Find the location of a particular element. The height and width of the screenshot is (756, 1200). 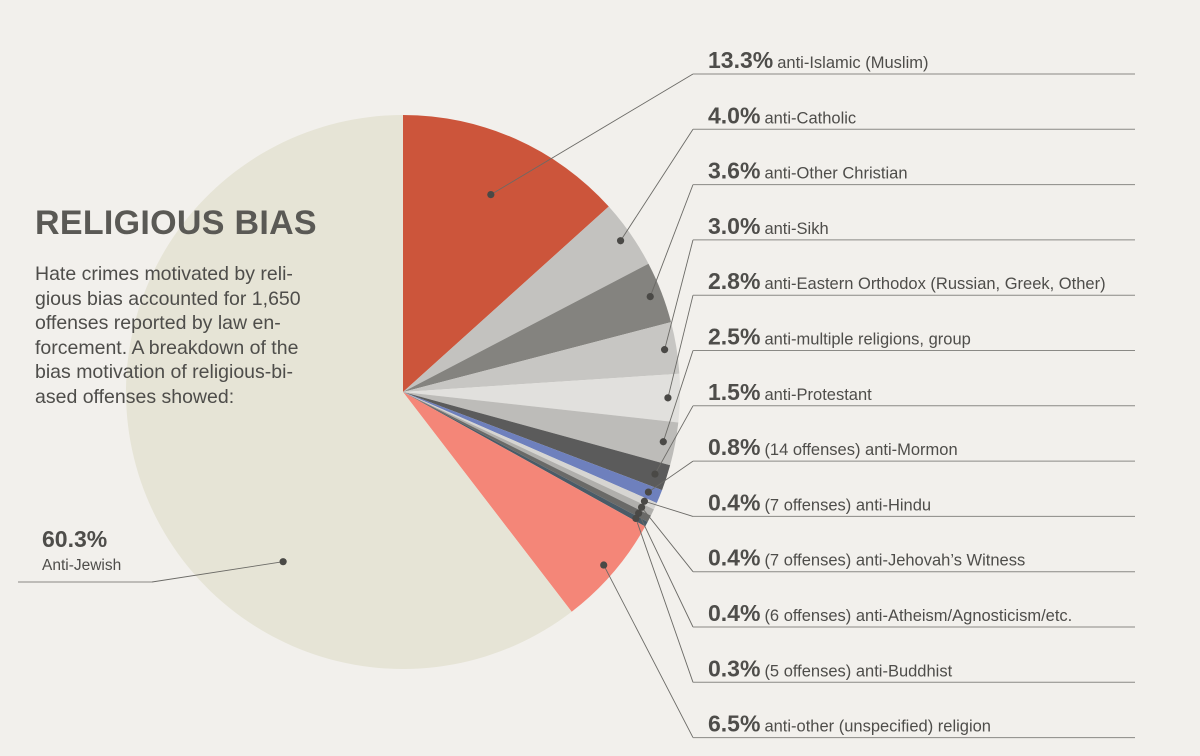

slice-percent: 1.5% is located at coordinates (734, 392).